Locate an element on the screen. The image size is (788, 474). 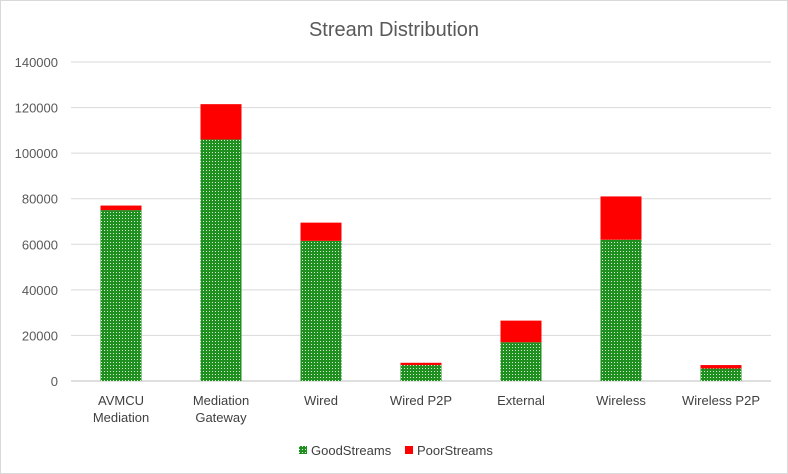
legend-swatch-poorstreams is located at coordinates (409, 450).